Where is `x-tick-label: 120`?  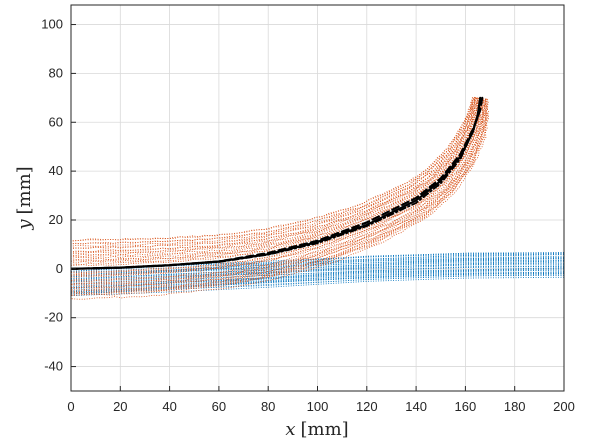
x-tick-label: 120 is located at coordinates (367, 406).